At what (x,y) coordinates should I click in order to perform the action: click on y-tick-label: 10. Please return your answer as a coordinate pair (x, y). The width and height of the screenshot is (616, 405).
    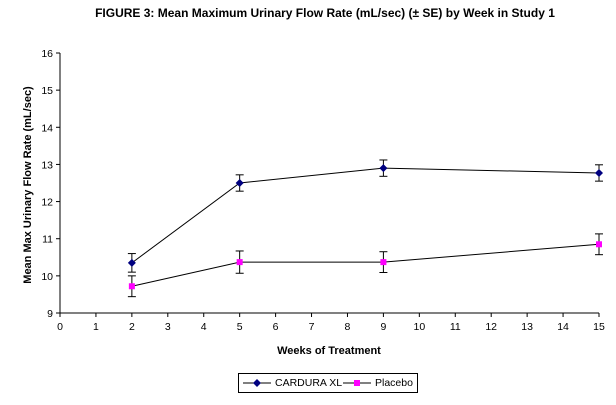
    Looking at the image, I should click on (47, 277).